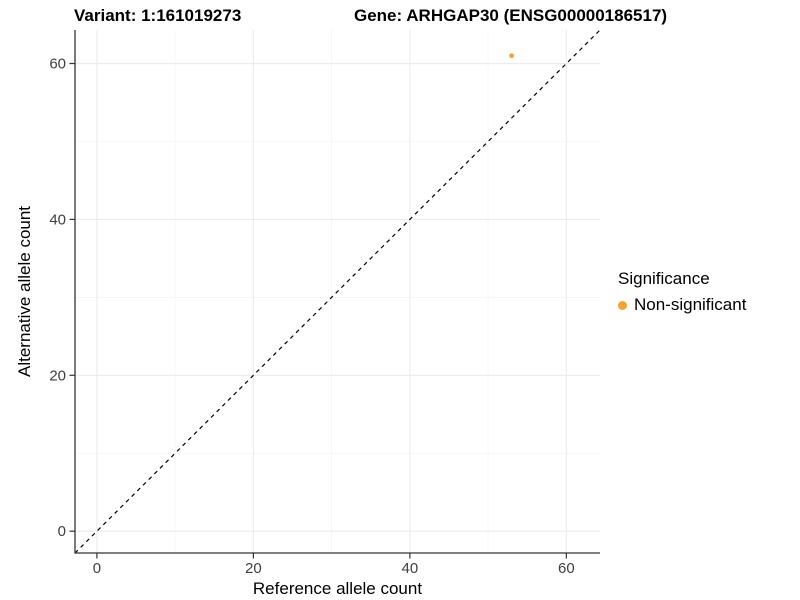  I want to click on x-tick-label: 60, so click(566, 568).